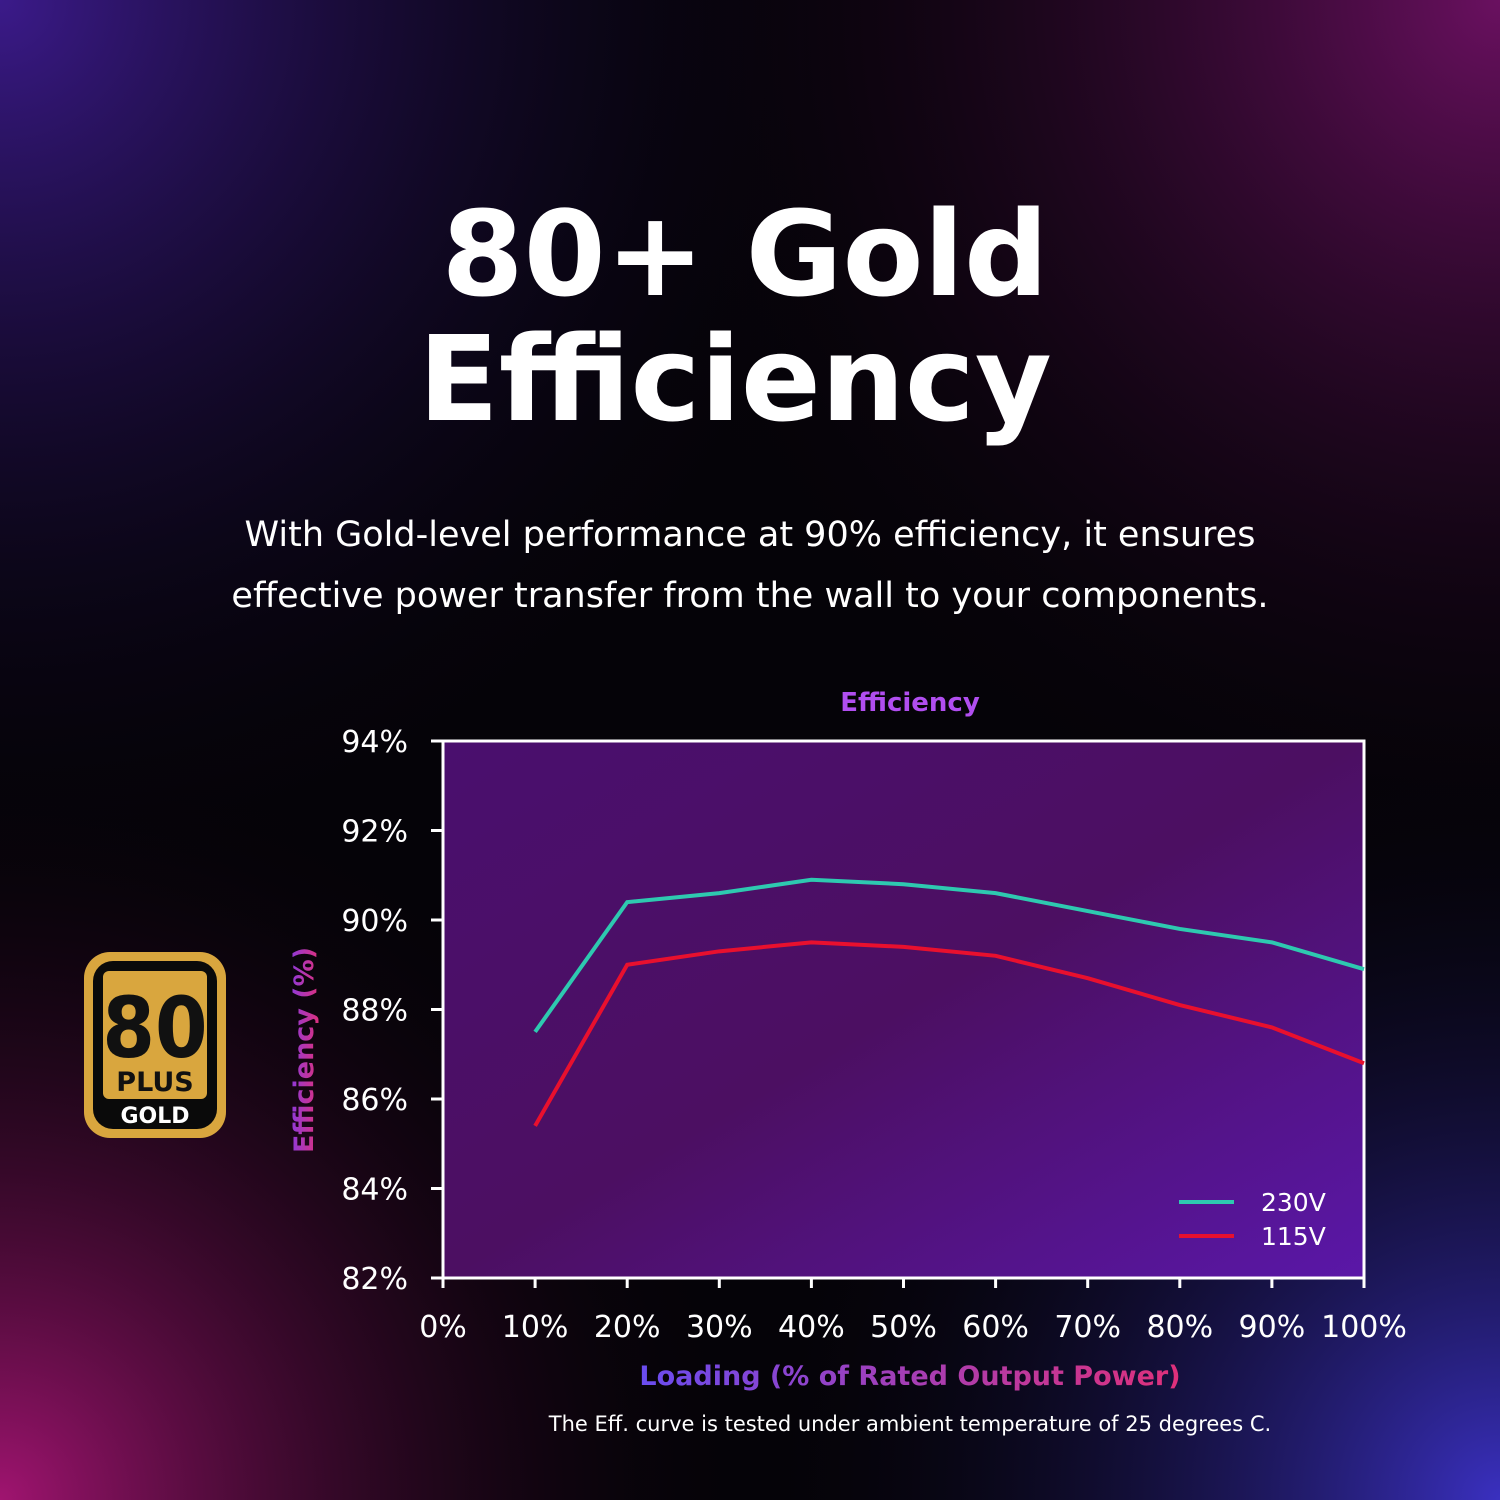 The width and height of the screenshot is (1500, 1500). I want to click on x-tick-label: 20%, so click(627, 1327).